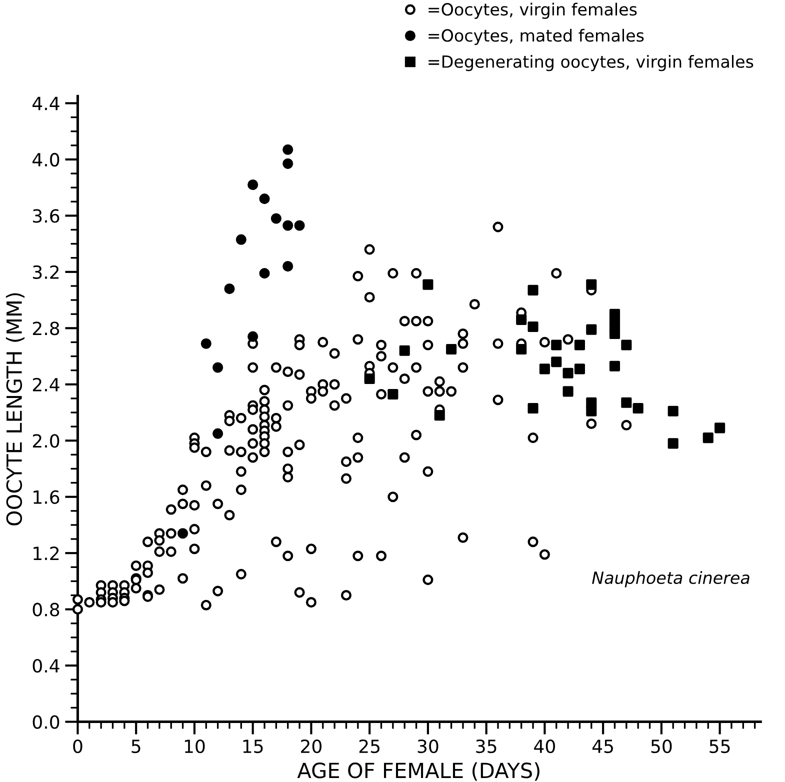 Image resolution: width=785 pixels, height=782 pixels. What do you see at coordinates (428, 746) in the screenshot?
I see `x-tick-label: 30` at bounding box center [428, 746].